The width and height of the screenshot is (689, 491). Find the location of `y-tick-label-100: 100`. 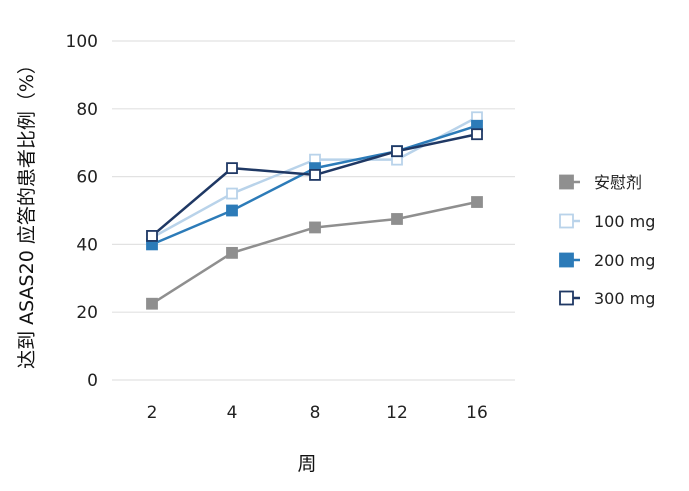

y-tick-label-100: 100 is located at coordinates (82, 42).